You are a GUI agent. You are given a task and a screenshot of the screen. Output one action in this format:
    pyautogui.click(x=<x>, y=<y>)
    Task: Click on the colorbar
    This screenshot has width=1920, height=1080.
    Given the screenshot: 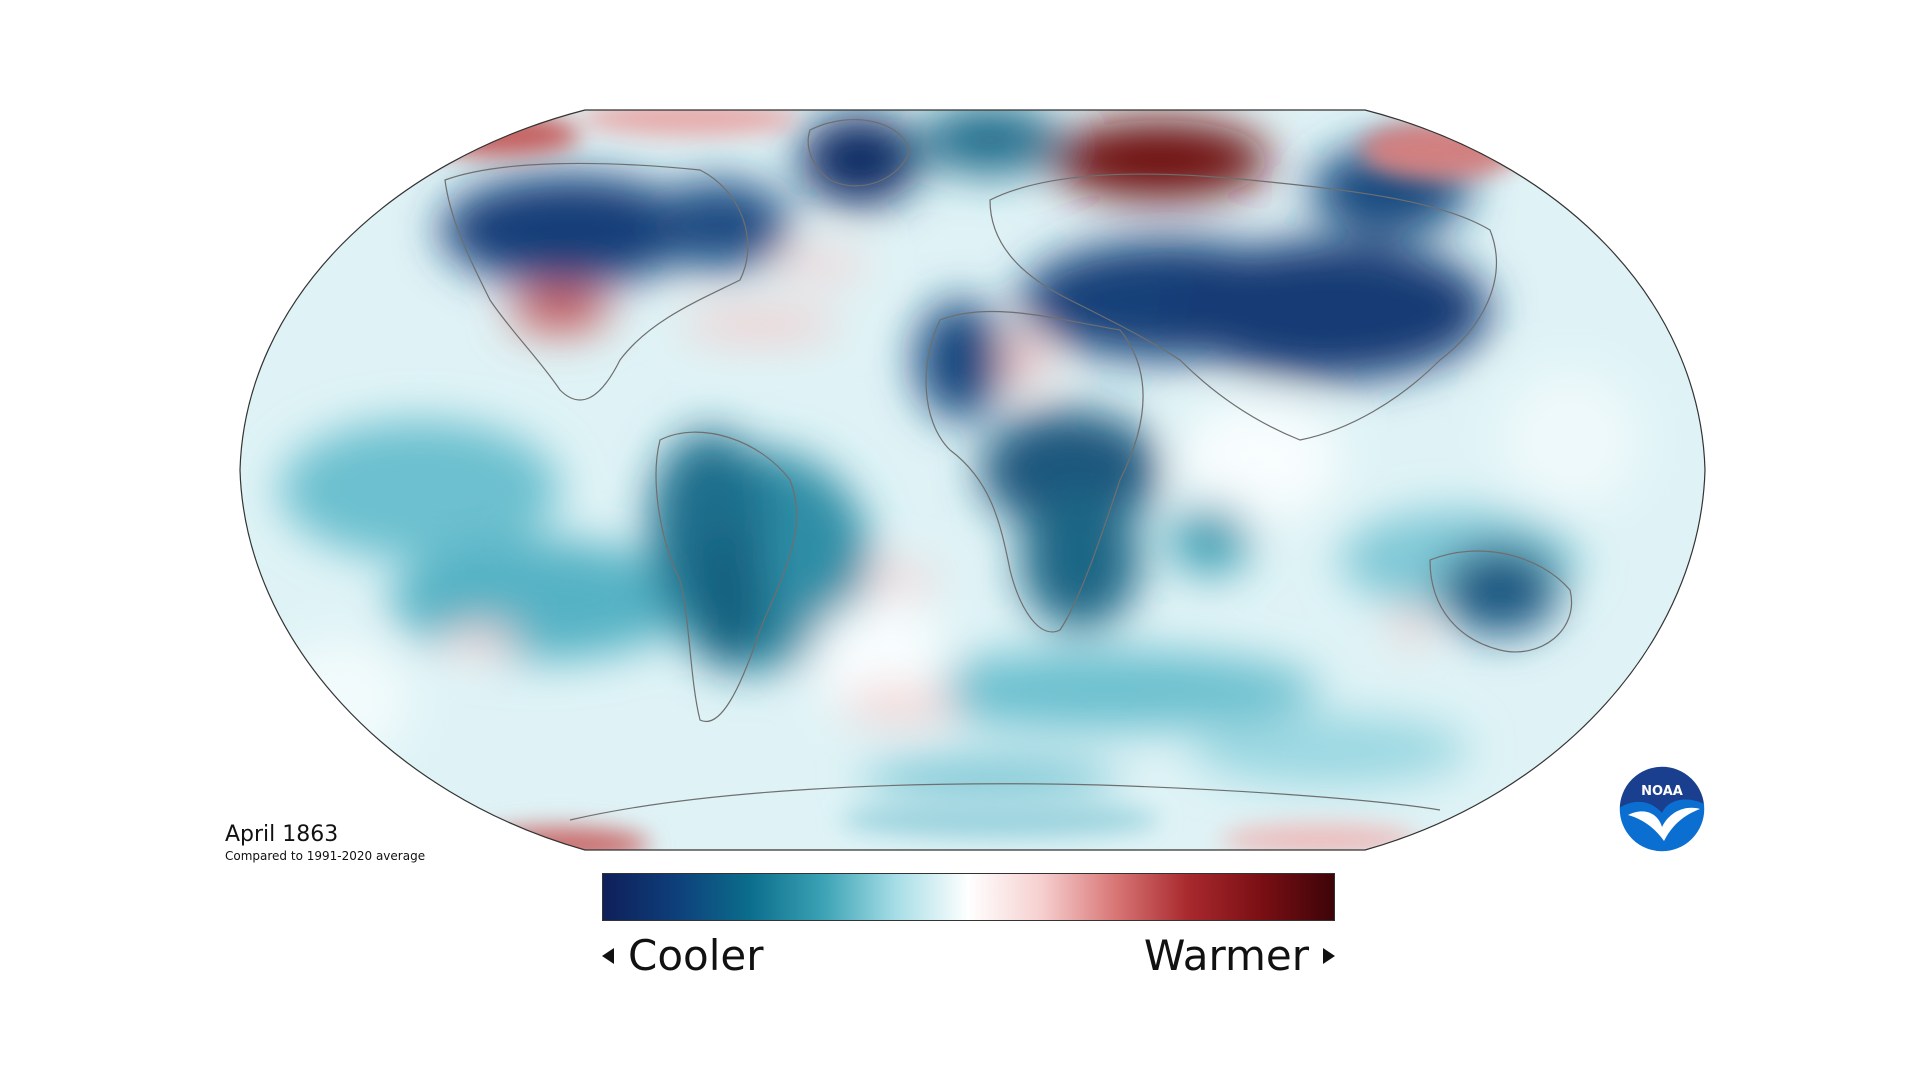 What is the action you would take?
    pyautogui.click(x=968, y=897)
    